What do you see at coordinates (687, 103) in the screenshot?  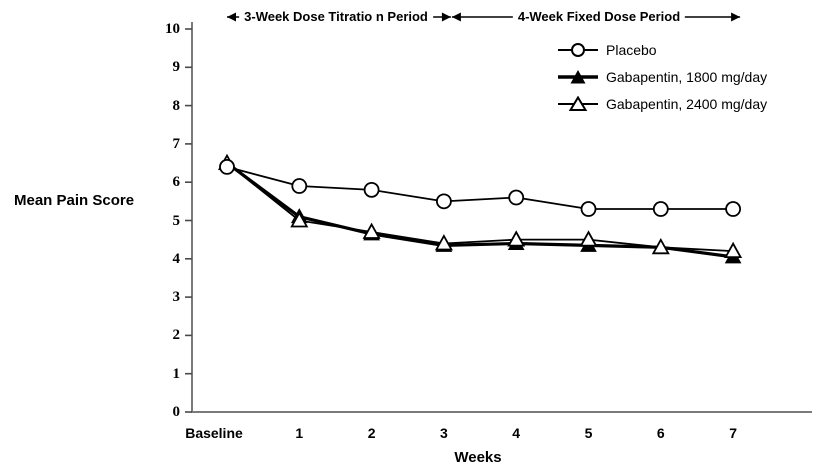 I see `legend-label-gabapentin-2400: Gabapentin, 2400 mg/day` at bounding box center [687, 103].